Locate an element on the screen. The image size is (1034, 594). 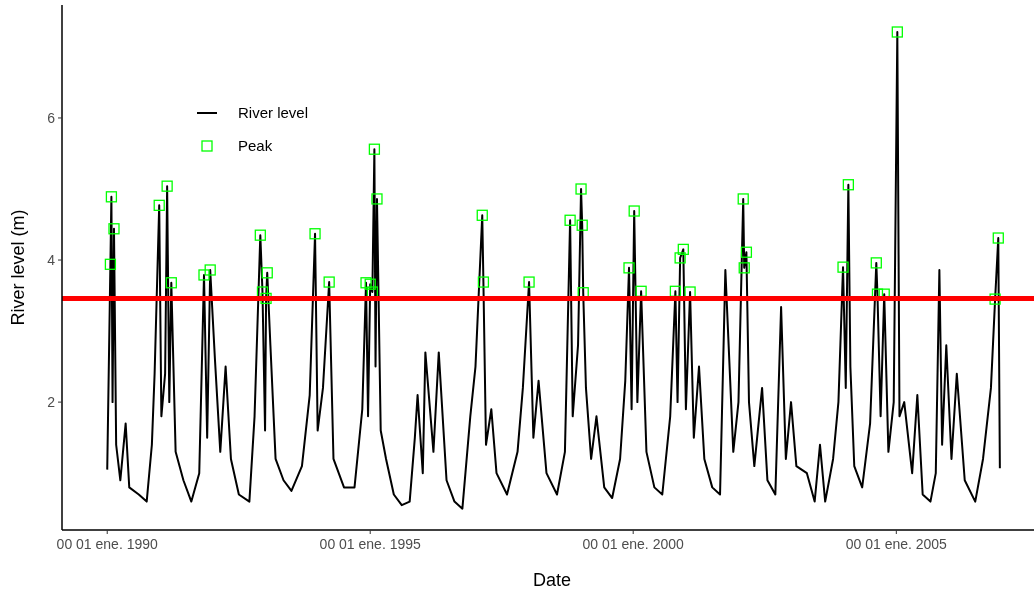
y-tick-label: 2 is located at coordinates (51, 402).